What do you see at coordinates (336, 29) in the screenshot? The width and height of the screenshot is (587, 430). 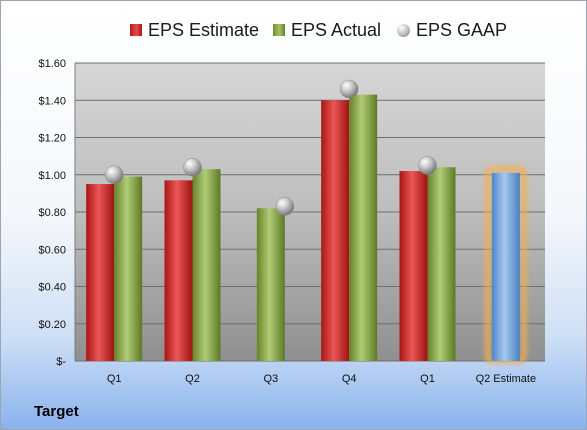 I see `legend-label-eps-actual: EPS Actual` at bounding box center [336, 29].